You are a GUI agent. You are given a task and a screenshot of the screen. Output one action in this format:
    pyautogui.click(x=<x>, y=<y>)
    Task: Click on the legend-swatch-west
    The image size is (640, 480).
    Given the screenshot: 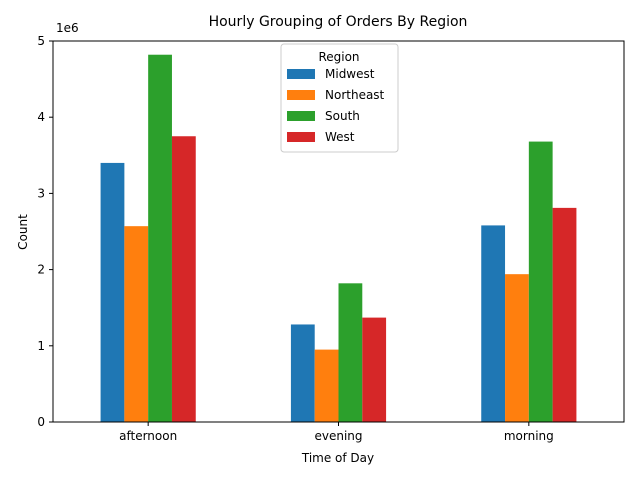 What is the action you would take?
    pyautogui.click(x=301, y=137)
    